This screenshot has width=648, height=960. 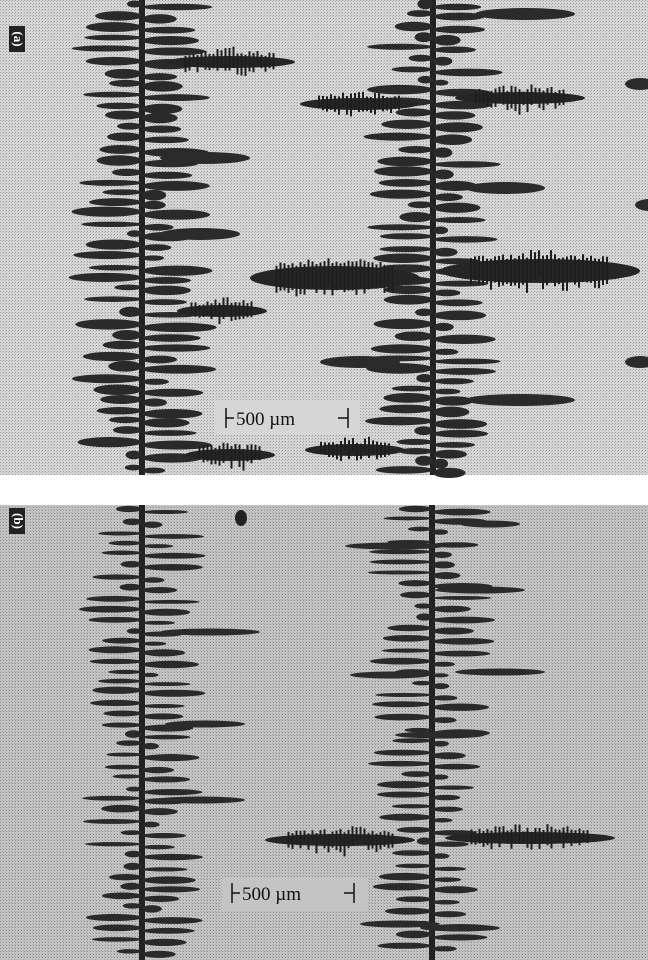 I want to click on scale-bar: 500 µm, so click(x=287, y=417).